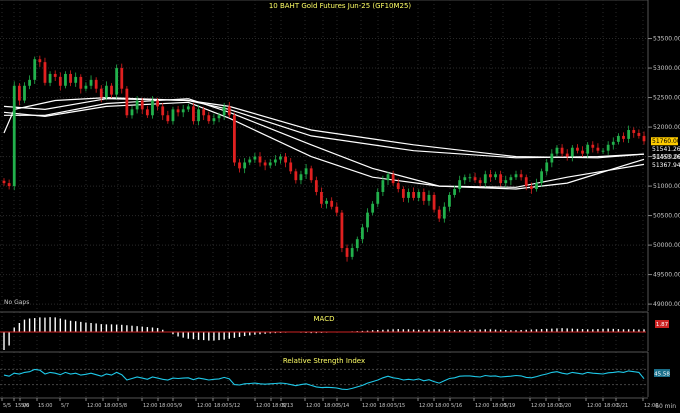 The image size is (680, 413). Describe the element at coordinates (399, 406) in the screenshot. I see `x-tick-label: 5/15` at that location.